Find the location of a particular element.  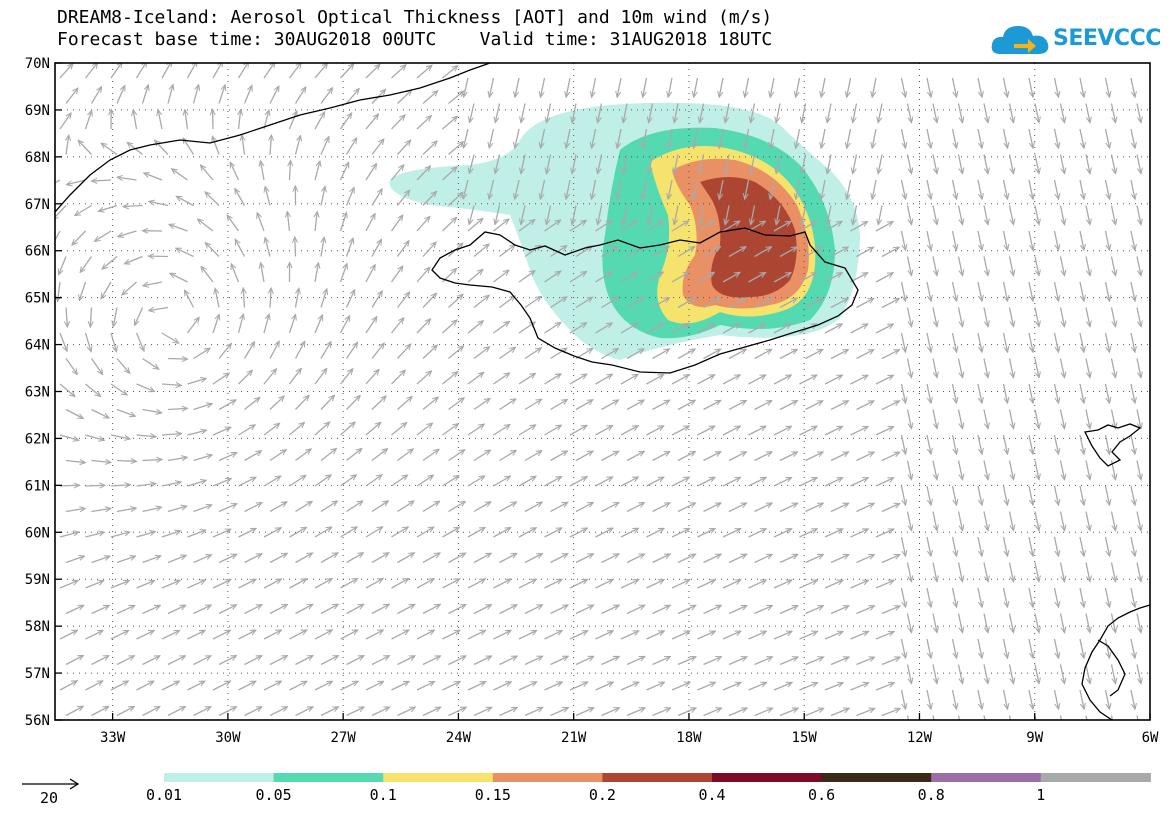

lon-label: 12W is located at coordinates (920, 738).